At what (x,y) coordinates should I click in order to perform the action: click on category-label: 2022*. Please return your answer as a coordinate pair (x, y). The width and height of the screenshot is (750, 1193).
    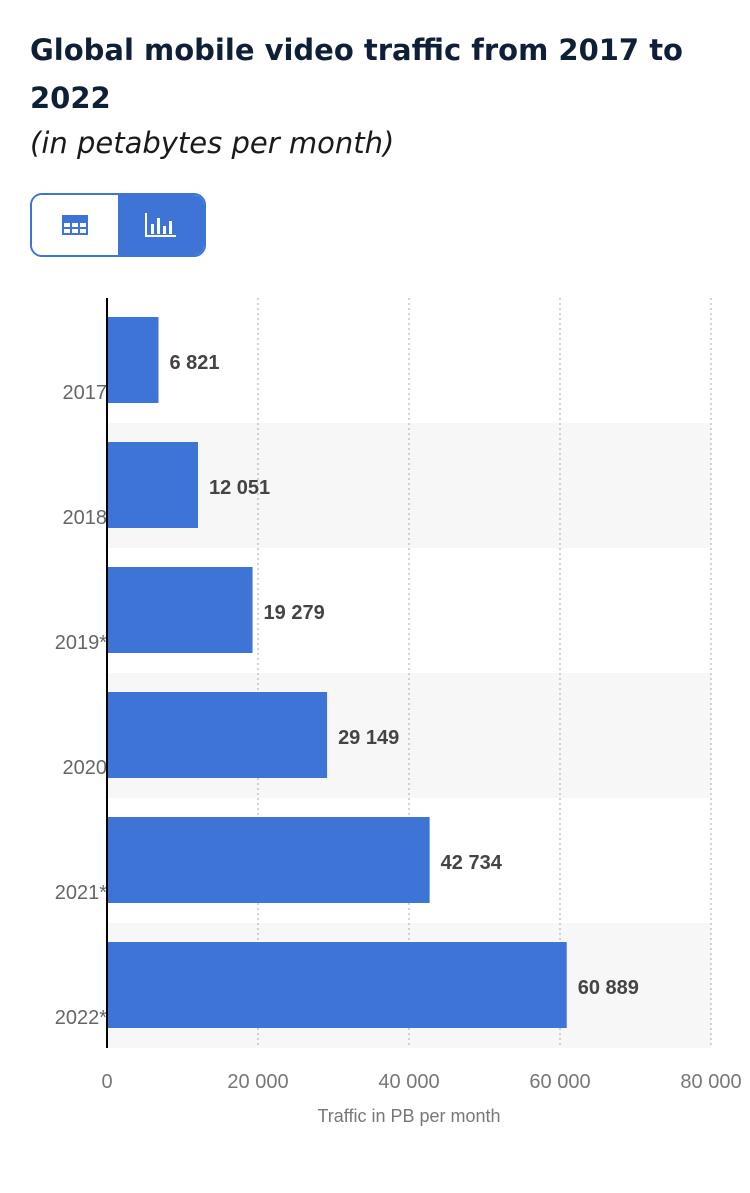
    Looking at the image, I should click on (81, 1018).